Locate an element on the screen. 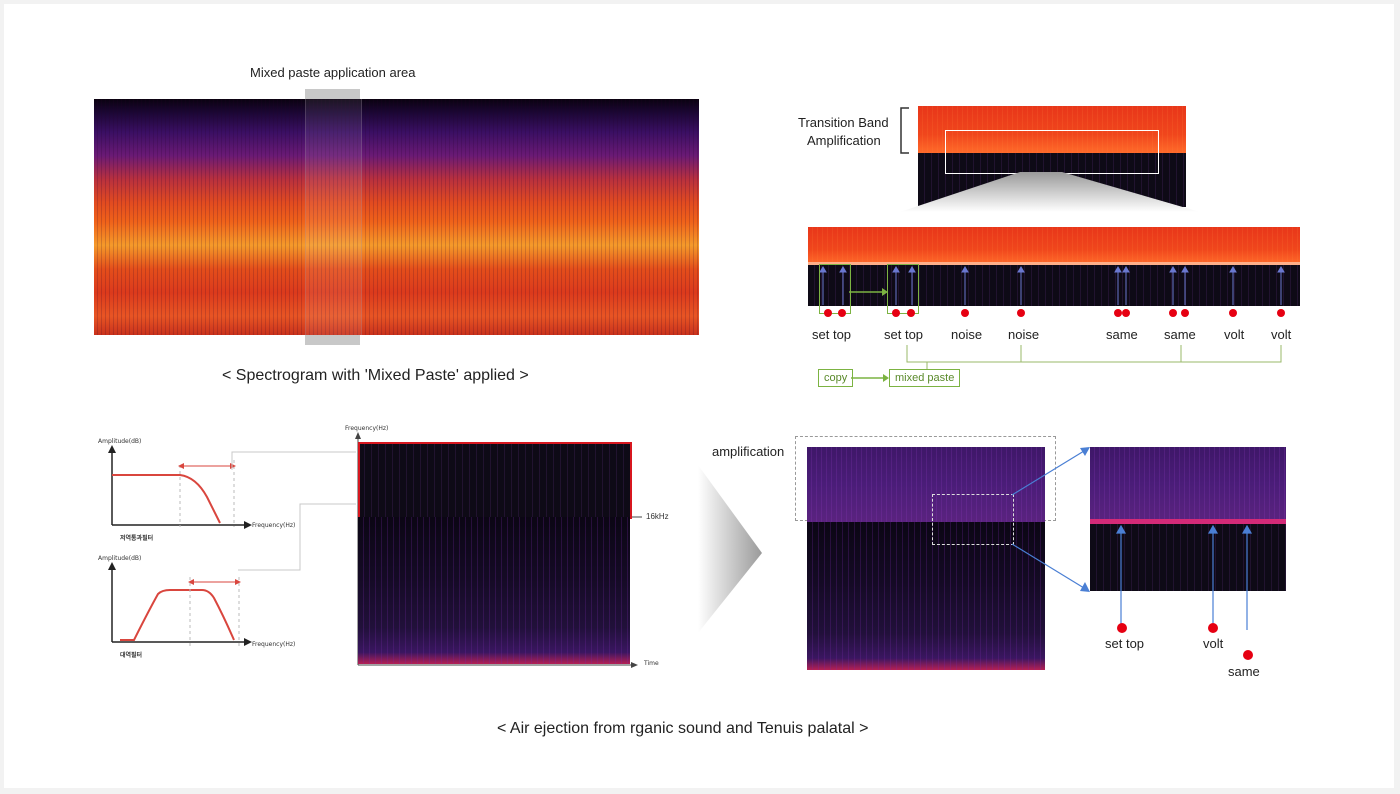  zoom-marker-label-same: same is located at coordinates (1244, 671).